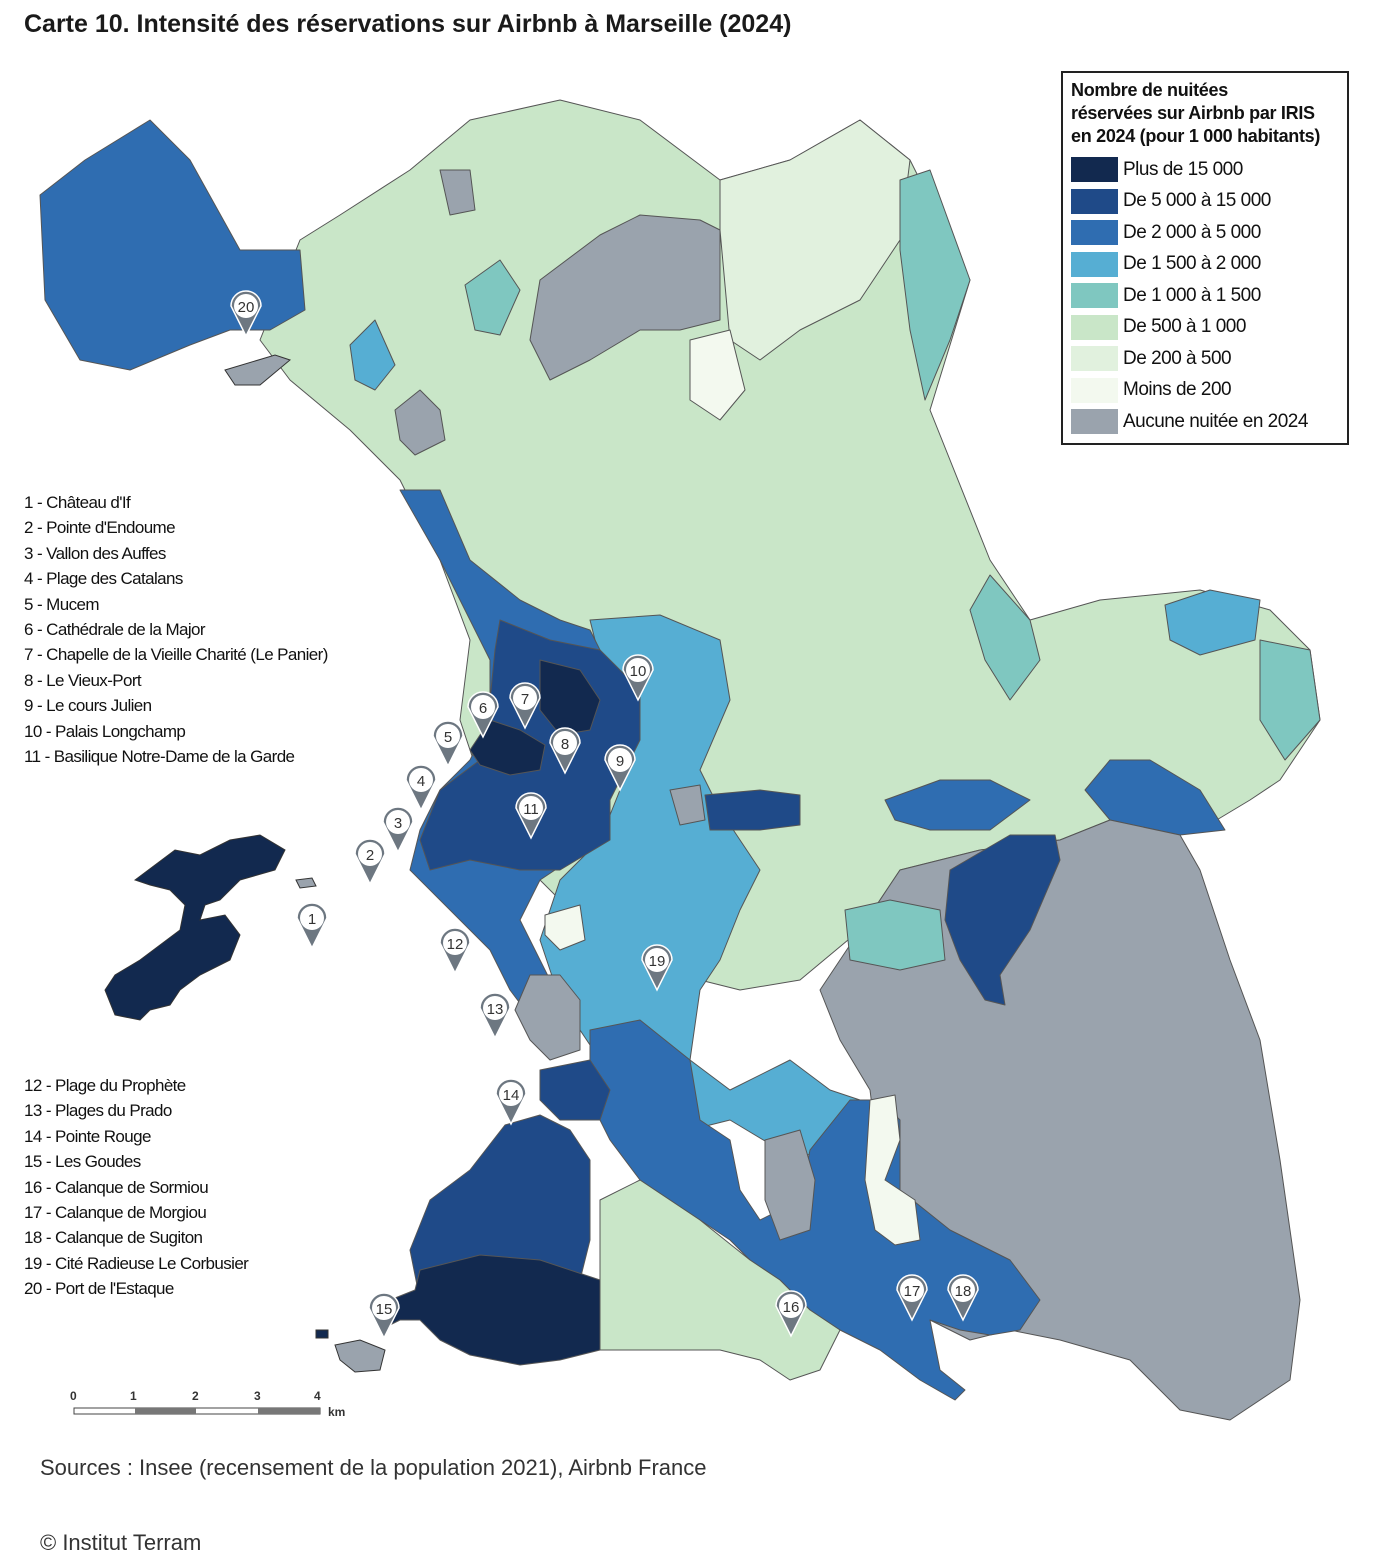  I want to click on map-pin-number: 5, so click(448, 737).